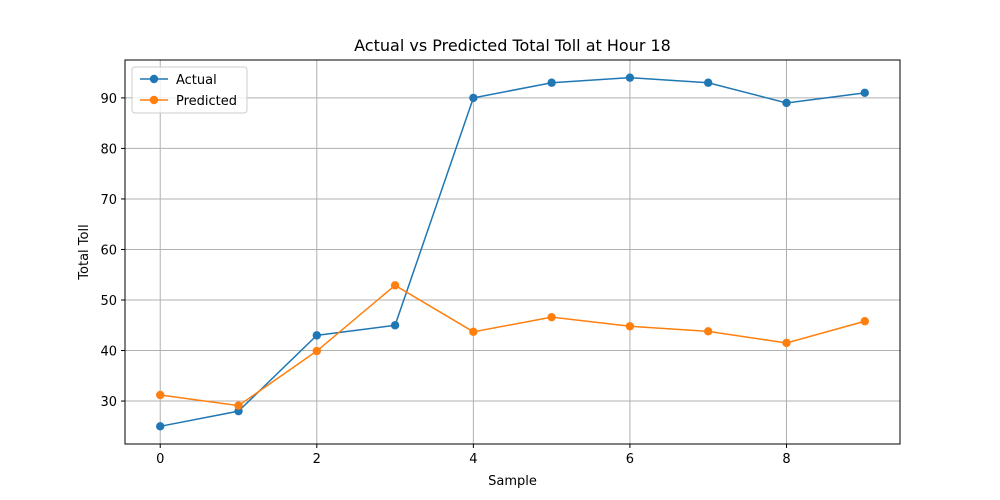  I want to click on x-tick-label: 0, so click(160, 459).